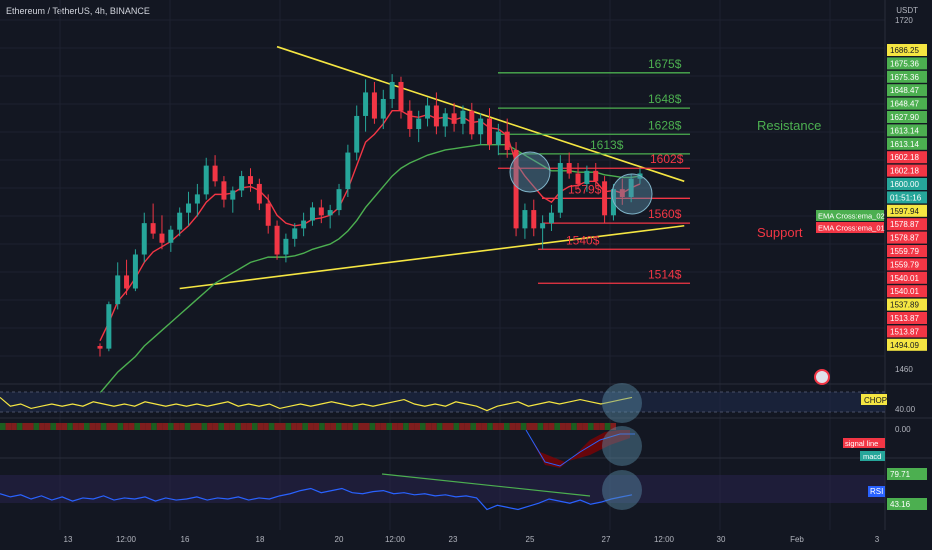  What do you see at coordinates (260, 539) in the screenshot?
I see `time-tick: 18` at bounding box center [260, 539].